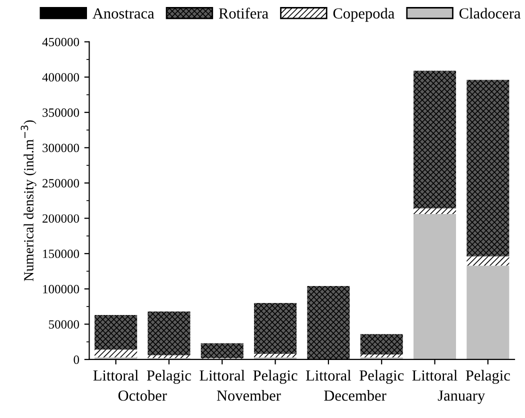 This screenshot has height=418, width=525. I want to click on legend-label: Cladocera, so click(490, 13).